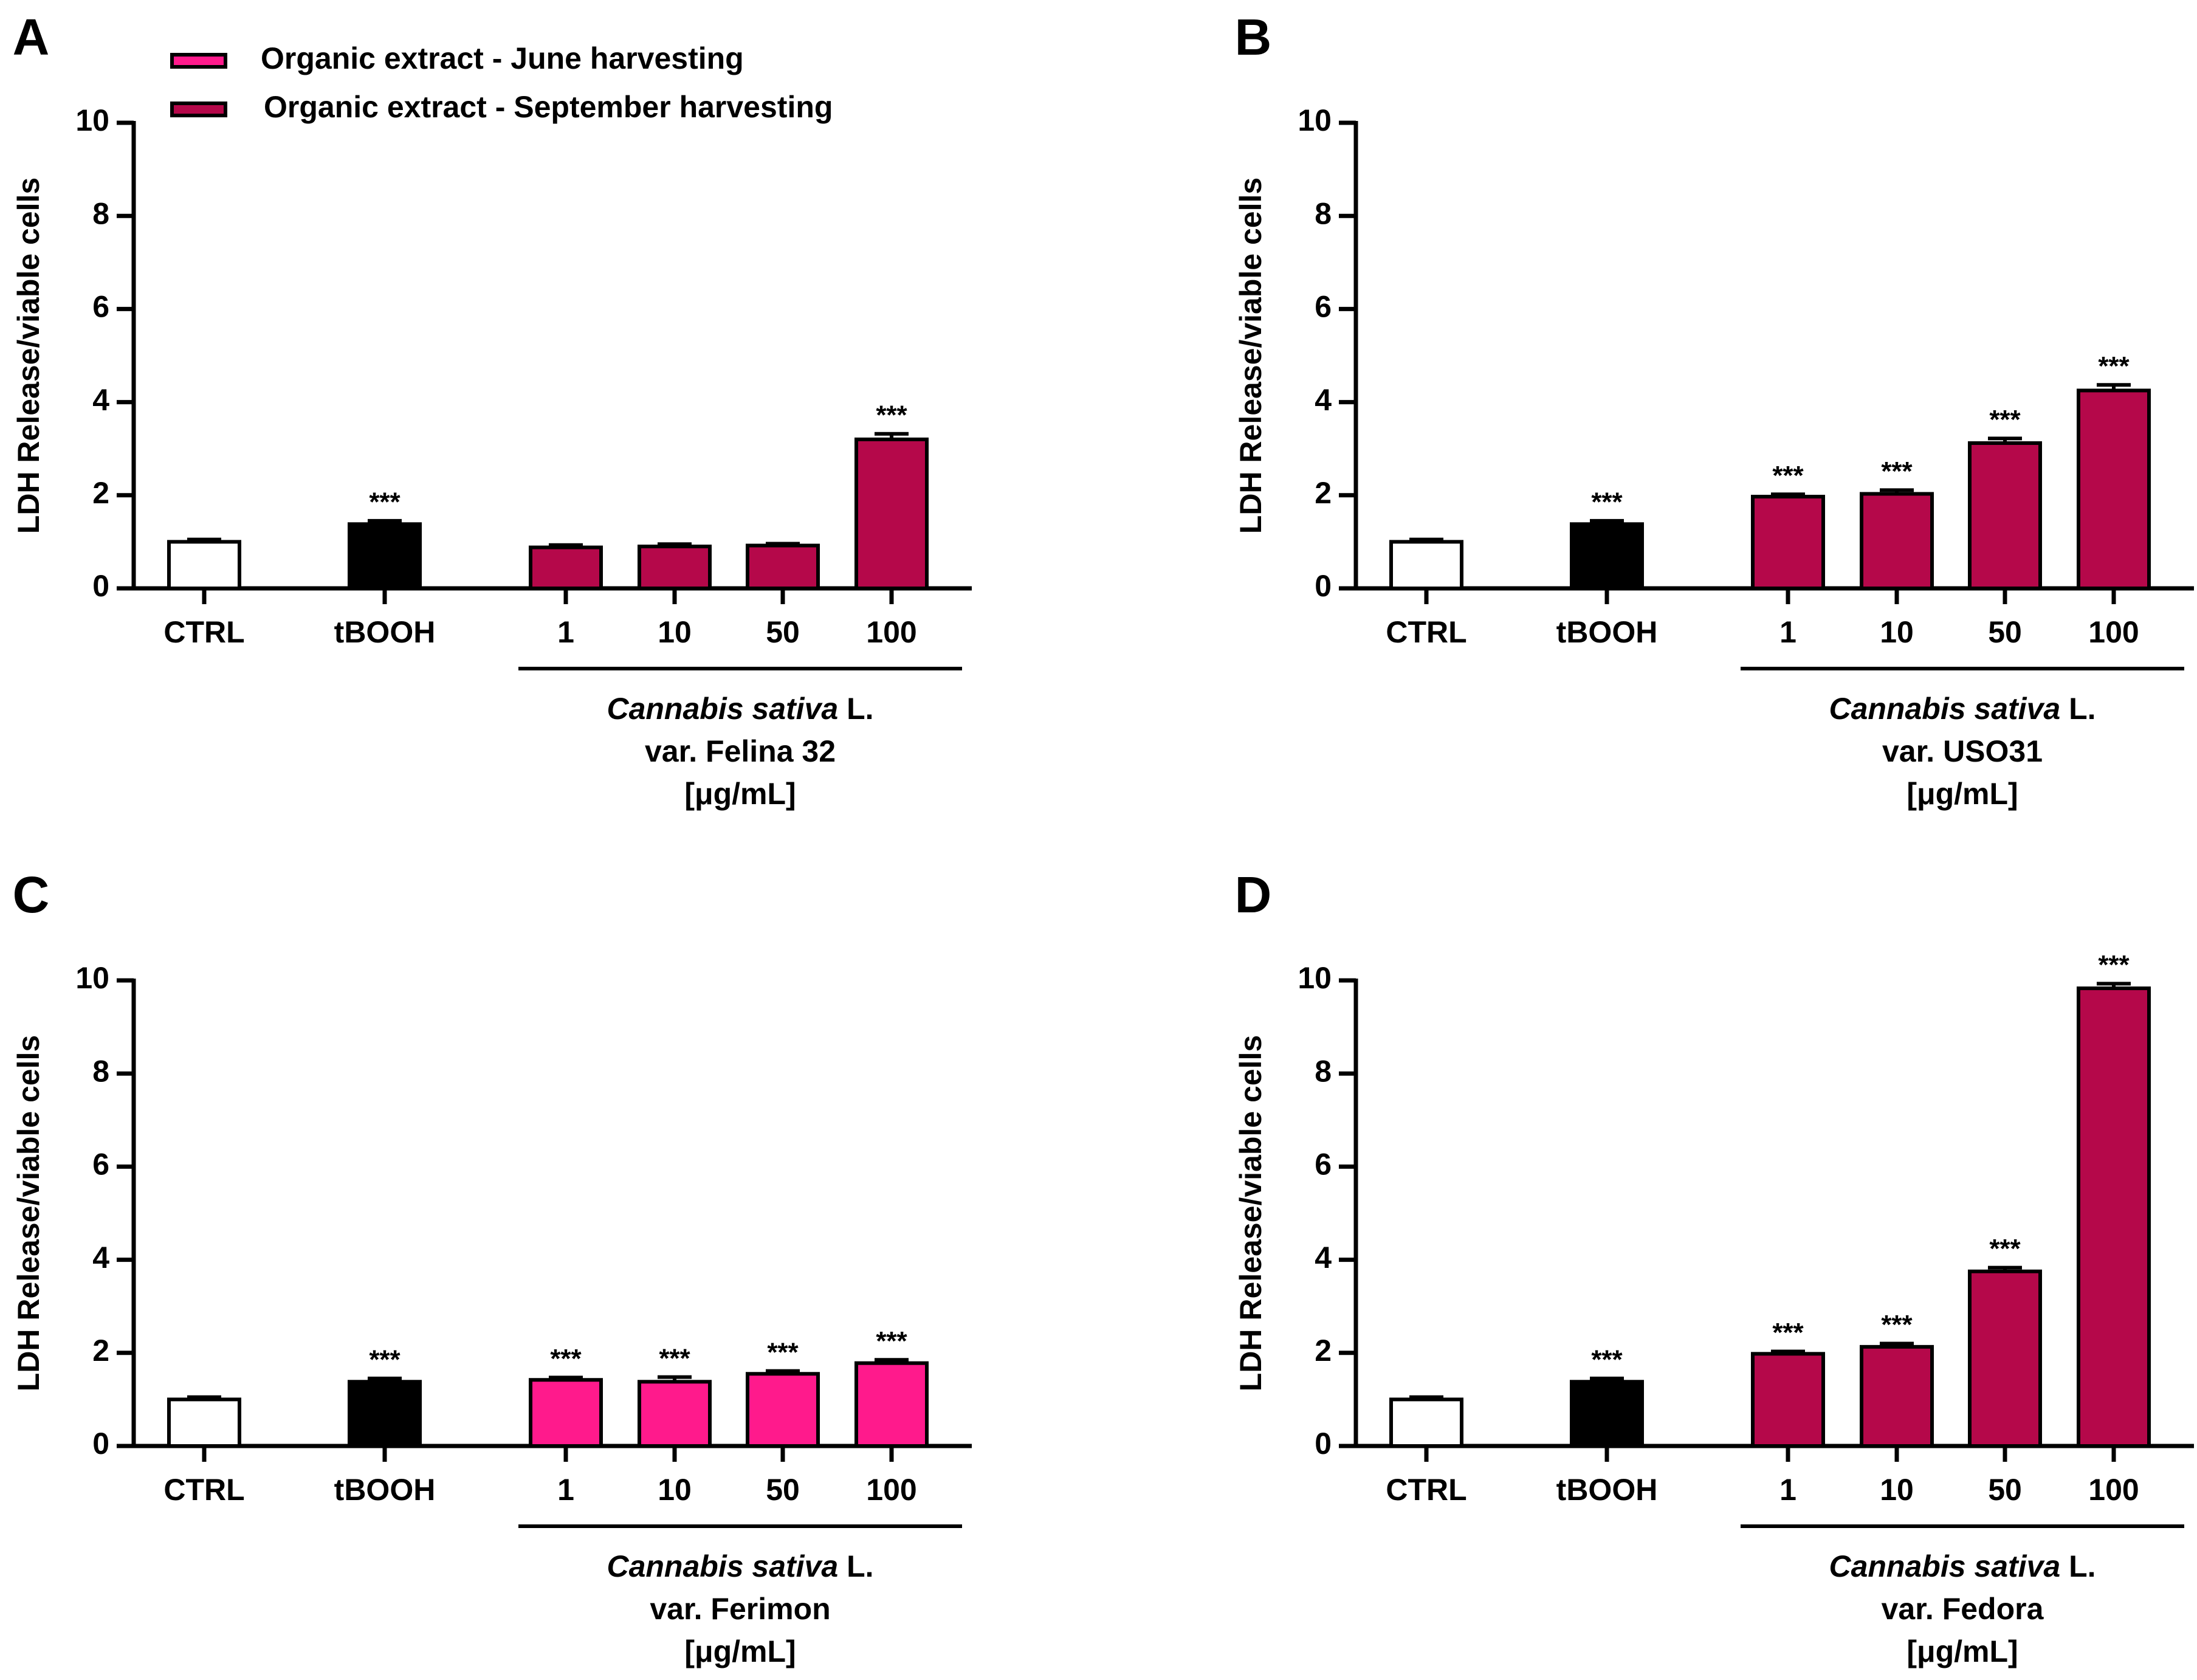 This screenshot has width=2197, height=1680. Describe the element at coordinates (548, 107) in the screenshot. I see `legend-label: Organic extract - September harvesting` at that location.